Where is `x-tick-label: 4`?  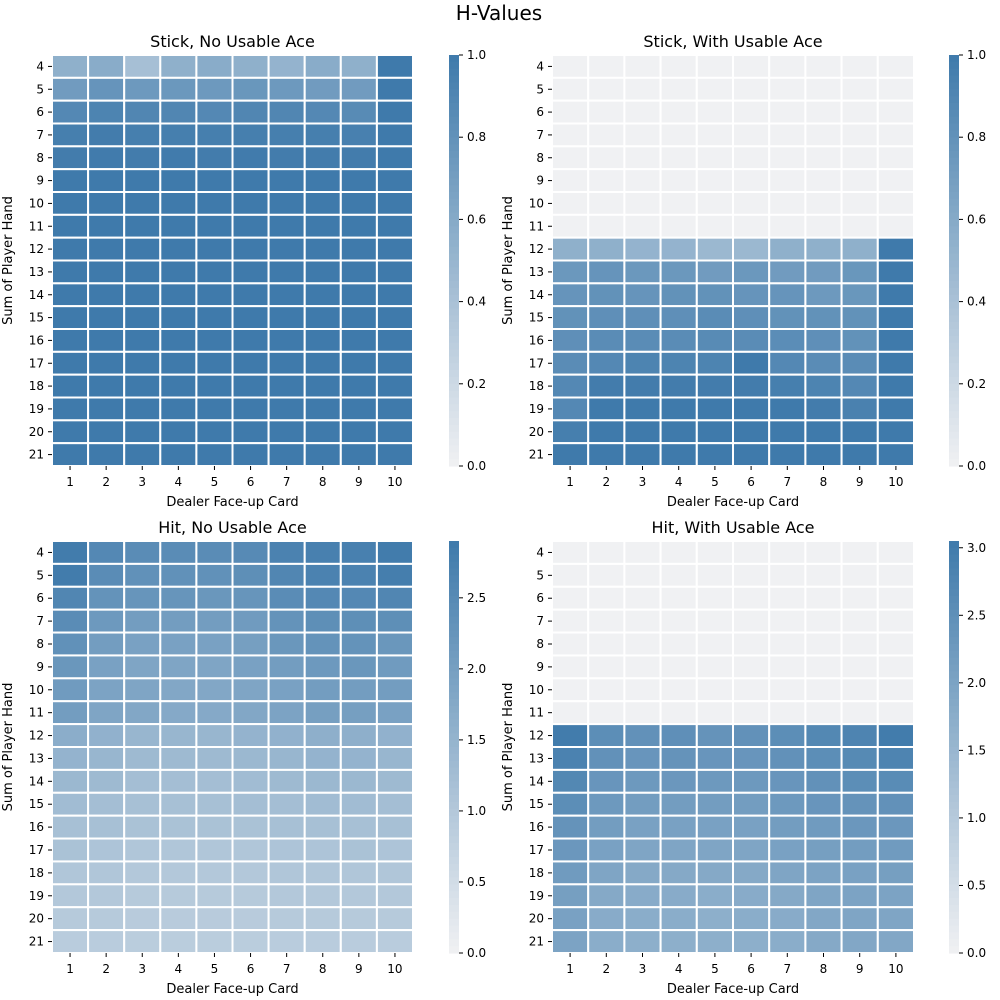
x-tick-label: 4 is located at coordinates (679, 482).